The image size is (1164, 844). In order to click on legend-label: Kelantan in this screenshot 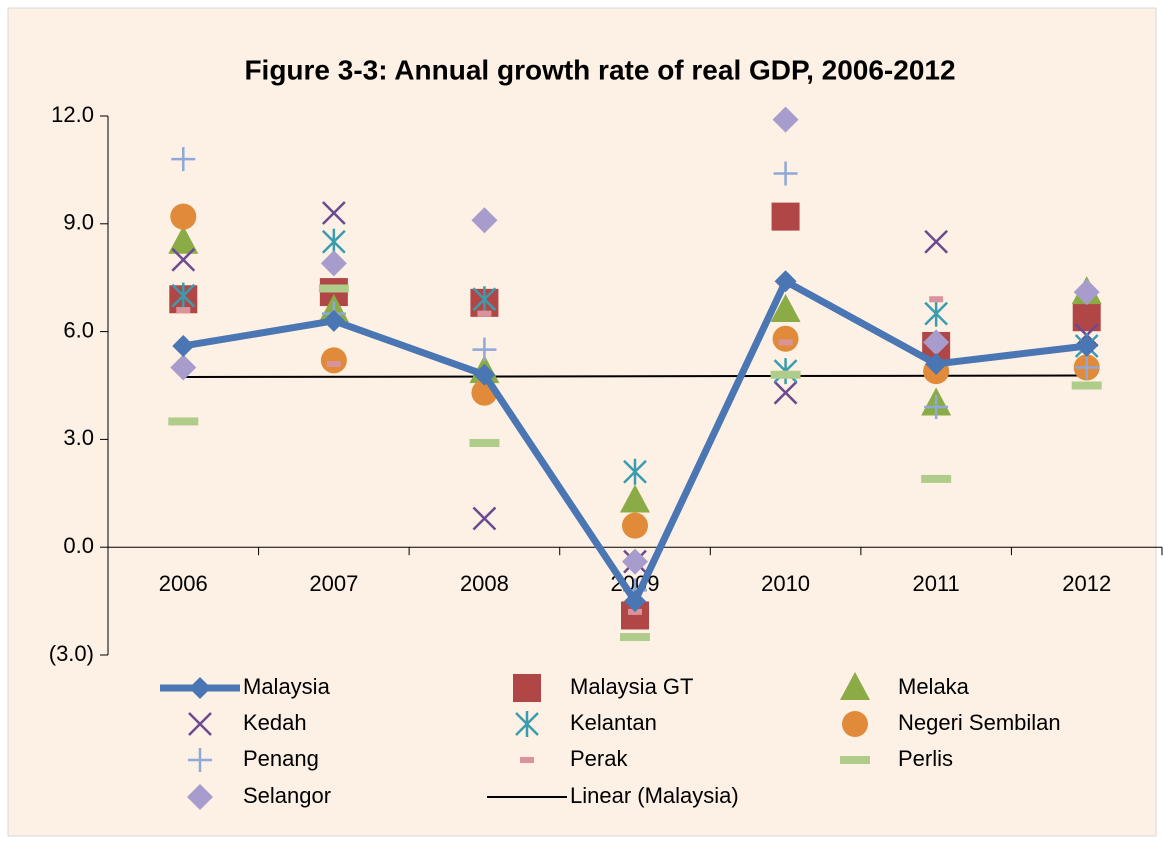, I will do `click(613, 722)`.